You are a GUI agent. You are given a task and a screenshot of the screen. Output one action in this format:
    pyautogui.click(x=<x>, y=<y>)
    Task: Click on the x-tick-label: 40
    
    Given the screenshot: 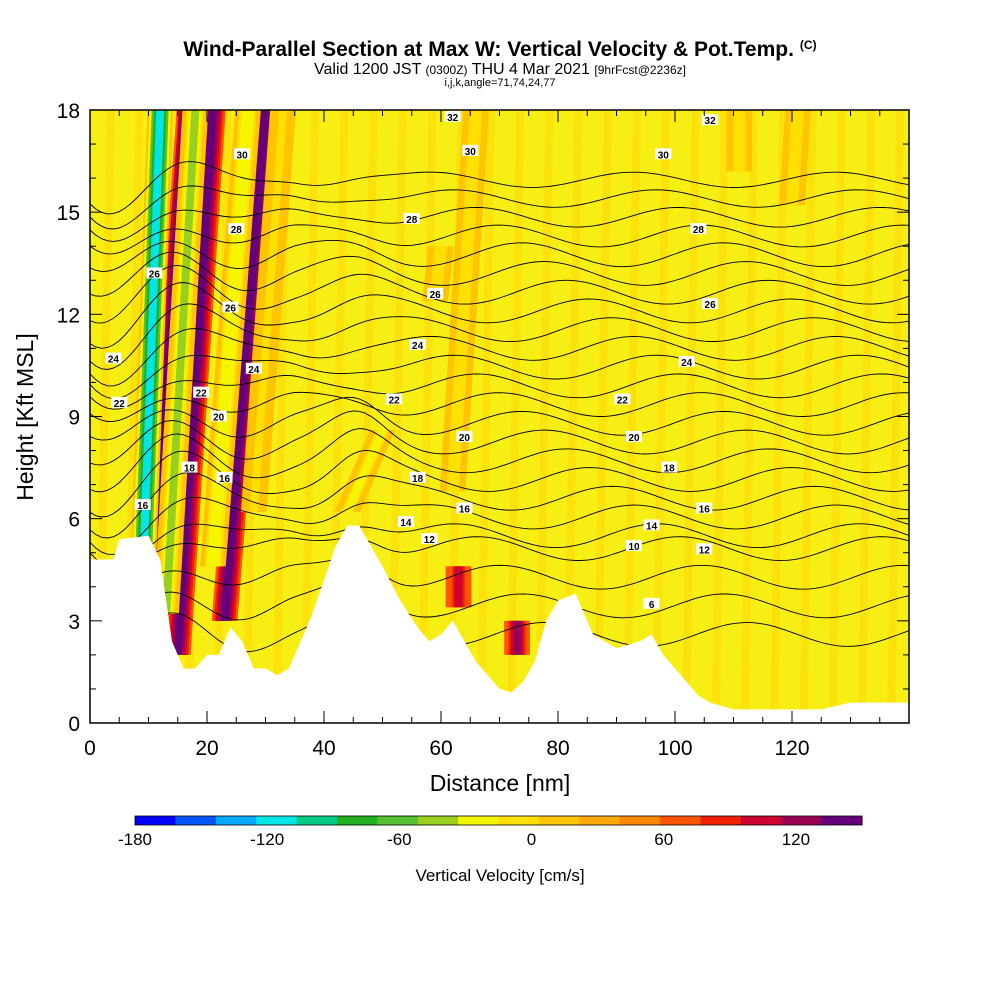 What is the action you would take?
    pyautogui.click(x=323, y=748)
    